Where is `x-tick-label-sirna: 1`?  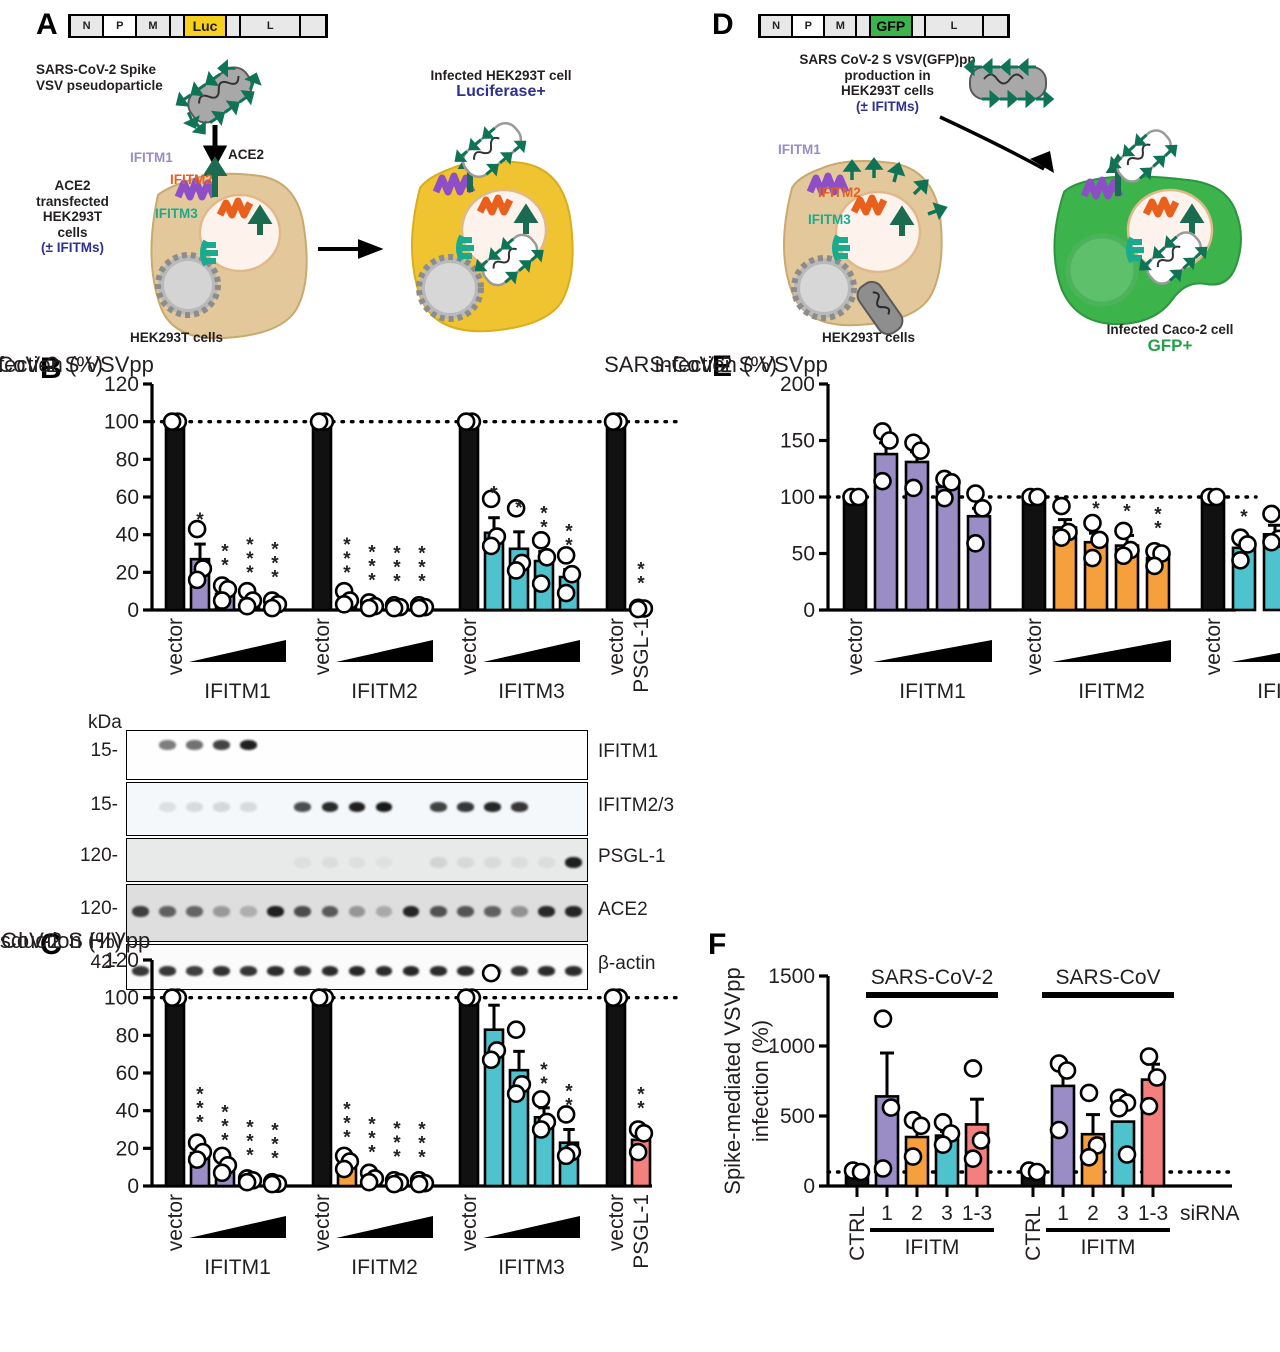 x-tick-label-sirna: 1 is located at coordinates (1063, 1213).